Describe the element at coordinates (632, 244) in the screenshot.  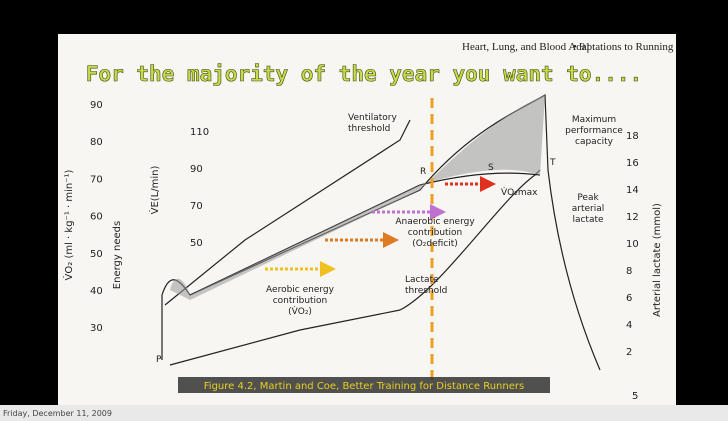
I see `right-tick: 10` at that location.